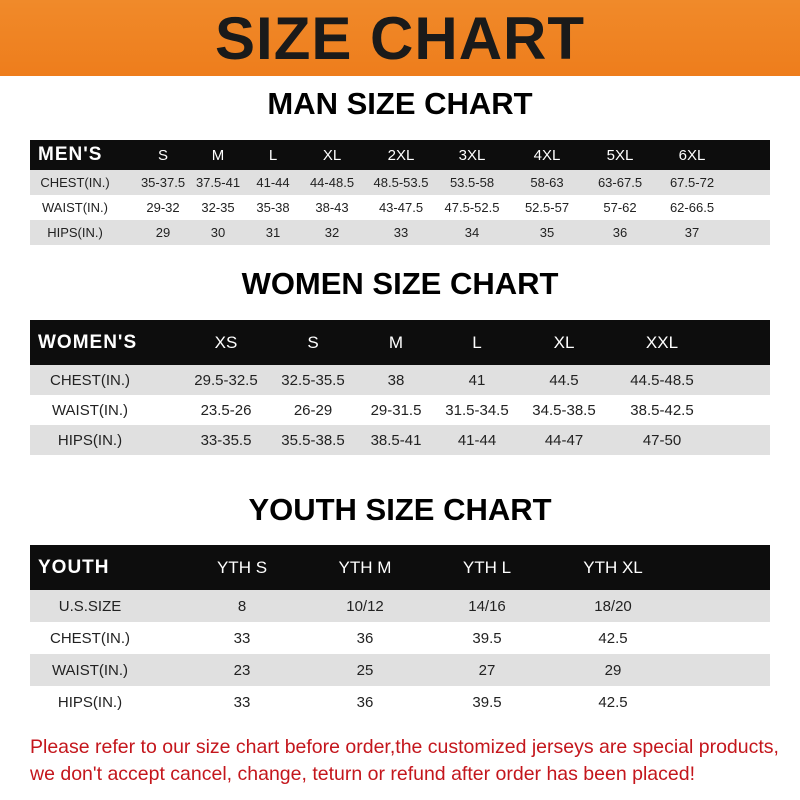 The width and height of the screenshot is (800, 800). I want to click on size-value: 41-44, so click(477, 440).